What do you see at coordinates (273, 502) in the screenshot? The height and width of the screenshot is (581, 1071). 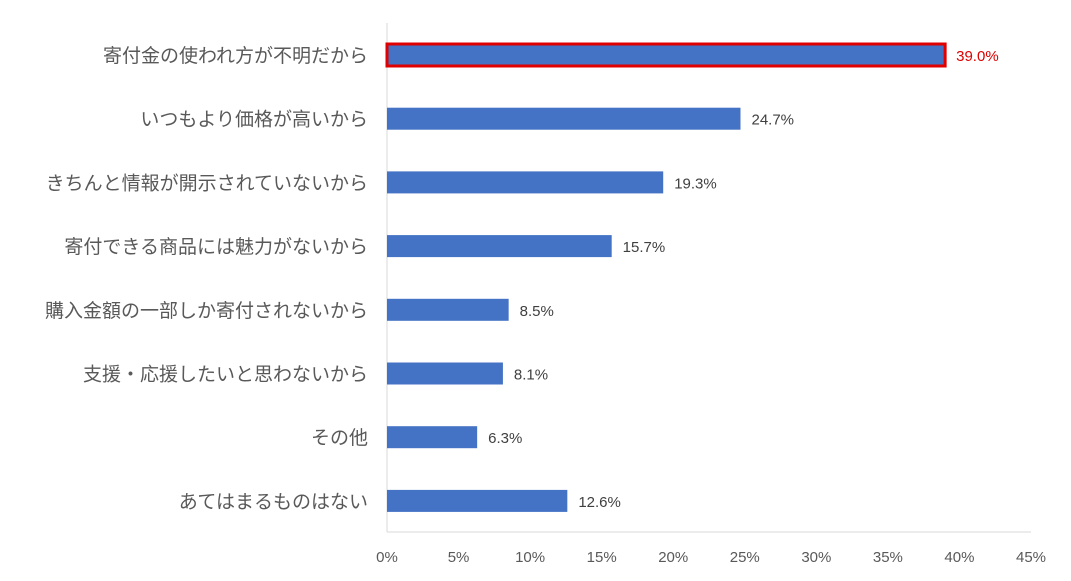 I see `category-label: あてはまるものはない` at bounding box center [273, 502].